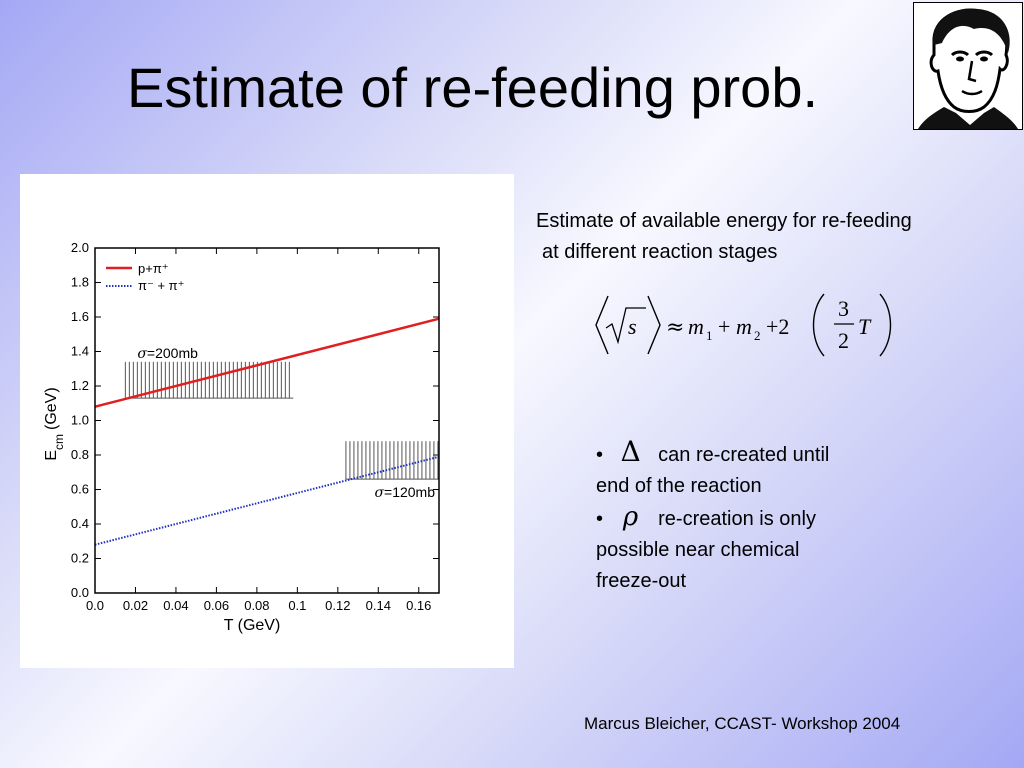 The image size is (1024, 768). Describe the element at coordinates (698, 550) in the screenshot. I see `bullet-rho-text-2: possible near chemical` at that location.